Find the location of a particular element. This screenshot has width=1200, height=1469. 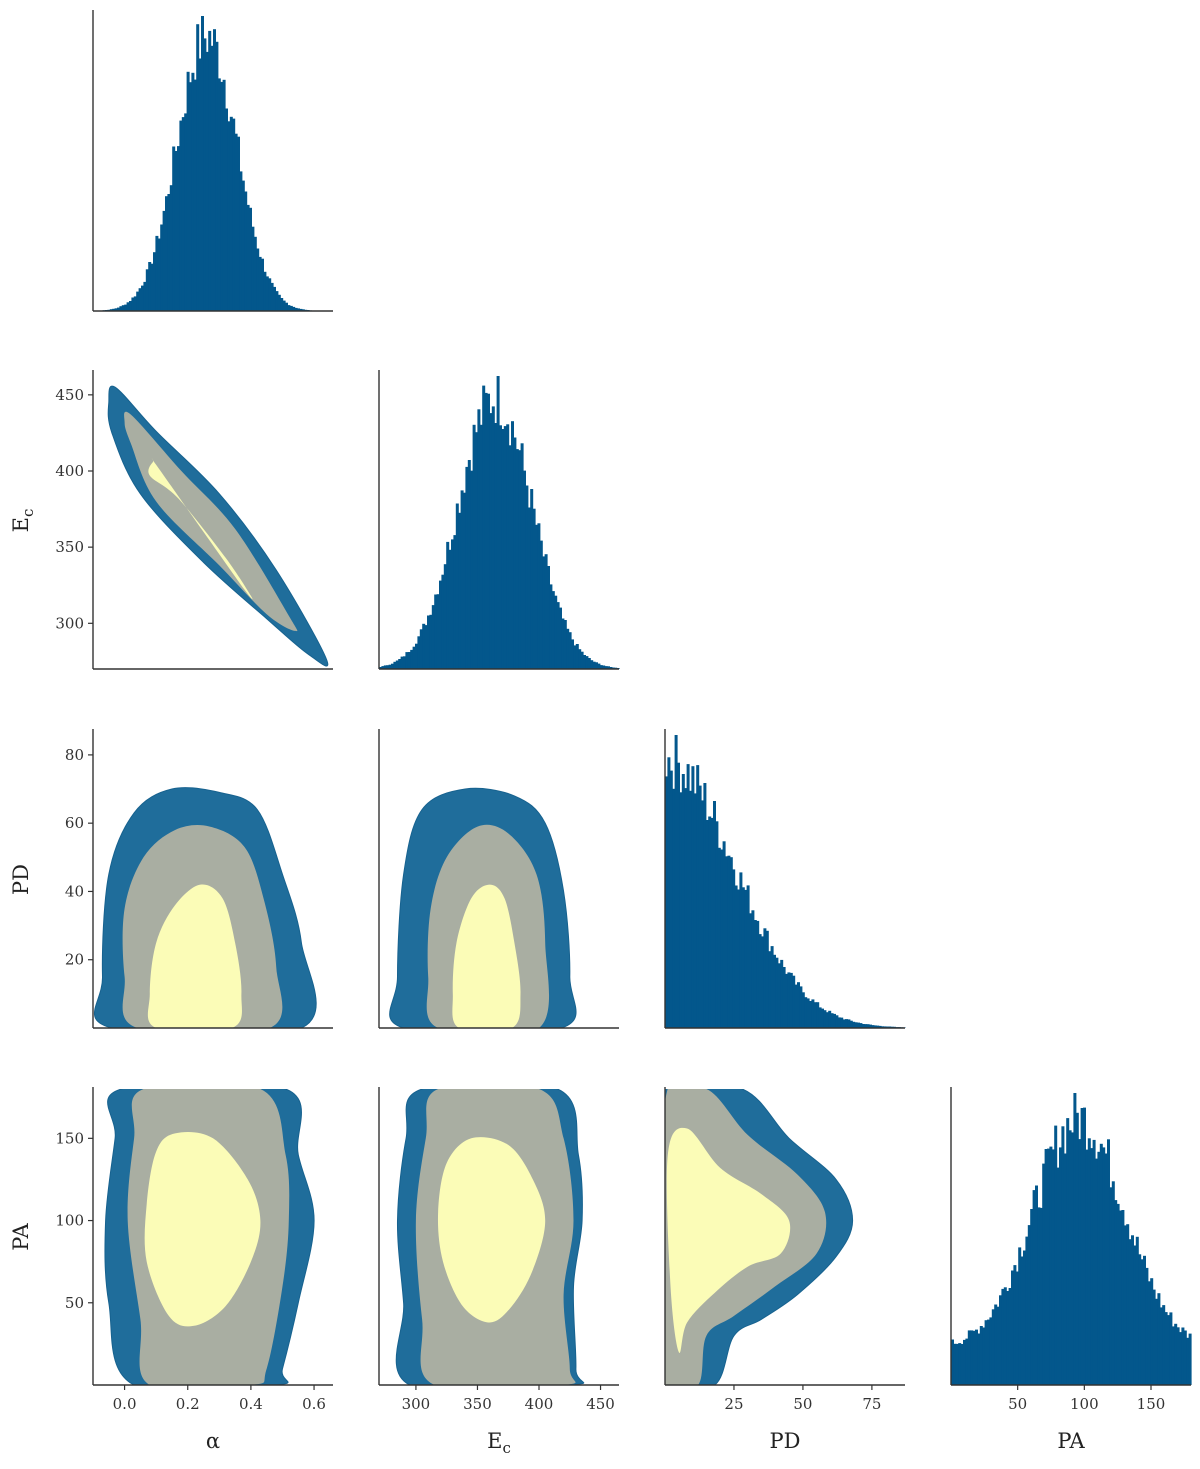

x-tick-label: 0.4 is located at coordinates (251, 1404).